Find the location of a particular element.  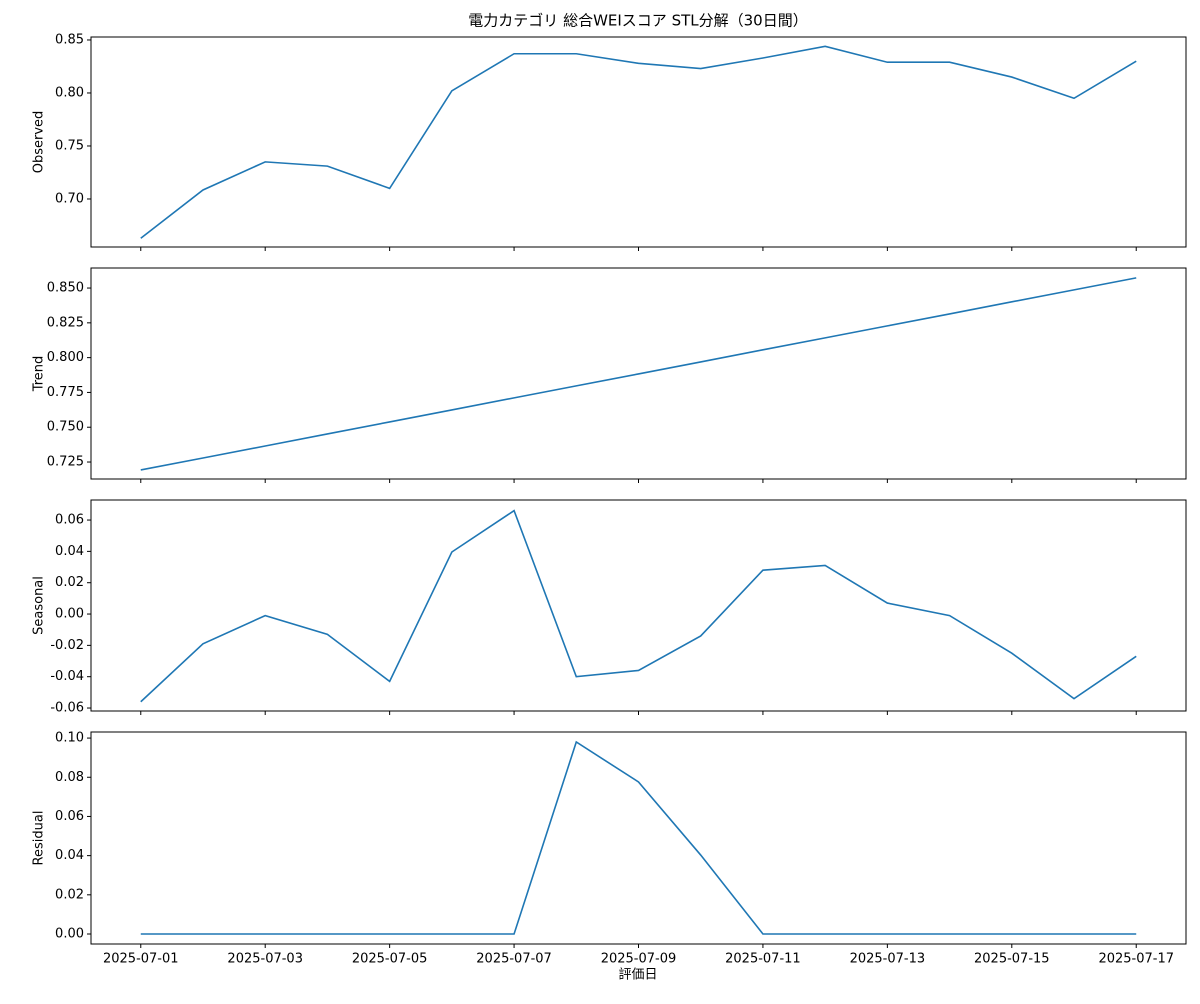

y-tick-label: 0.725 is located at coordinates (65, 462).